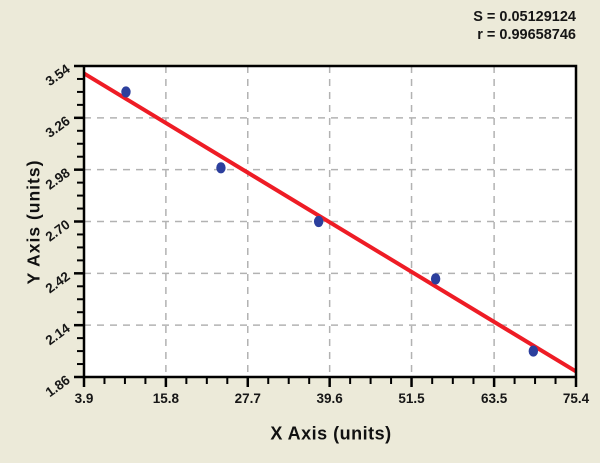 This screenshot has width=600, height=463. I want to click on y-tick-label: 3.26, so click(58, 127).